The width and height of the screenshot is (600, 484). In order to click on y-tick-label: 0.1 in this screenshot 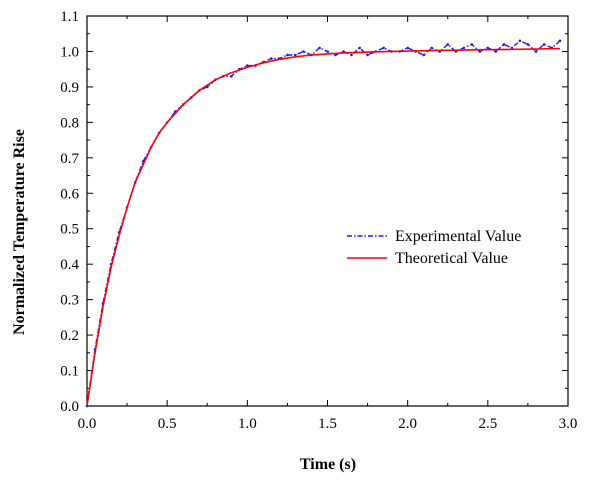, I will do `click(69, 372)`.